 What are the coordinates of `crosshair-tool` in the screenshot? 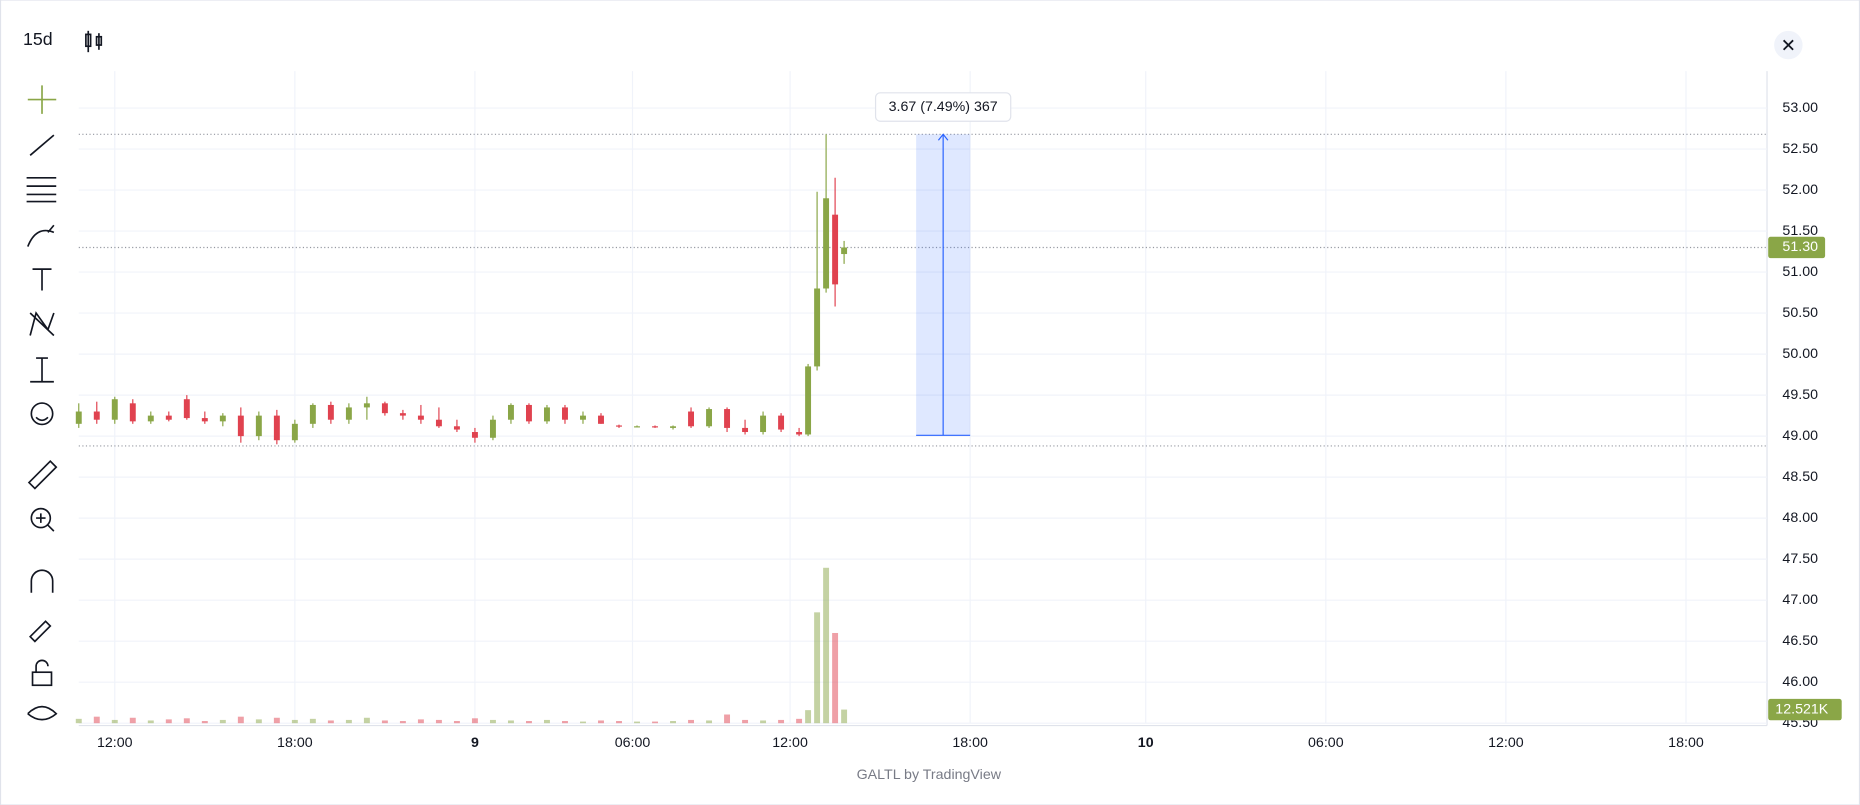 It's located at (42, 99).